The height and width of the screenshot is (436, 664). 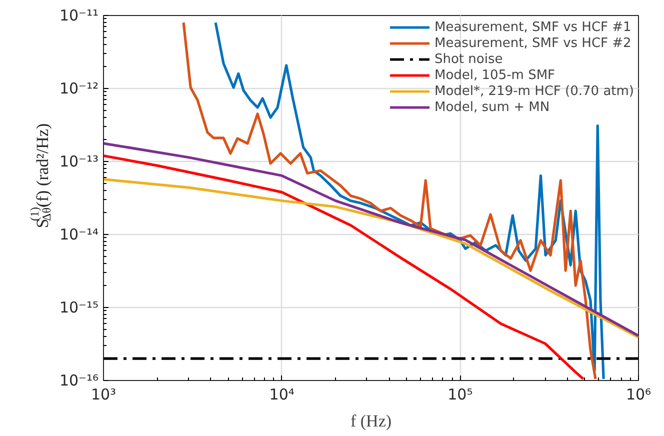 I want to click on y-tick-label: 10⁻¹², so click(x=78, y=89).